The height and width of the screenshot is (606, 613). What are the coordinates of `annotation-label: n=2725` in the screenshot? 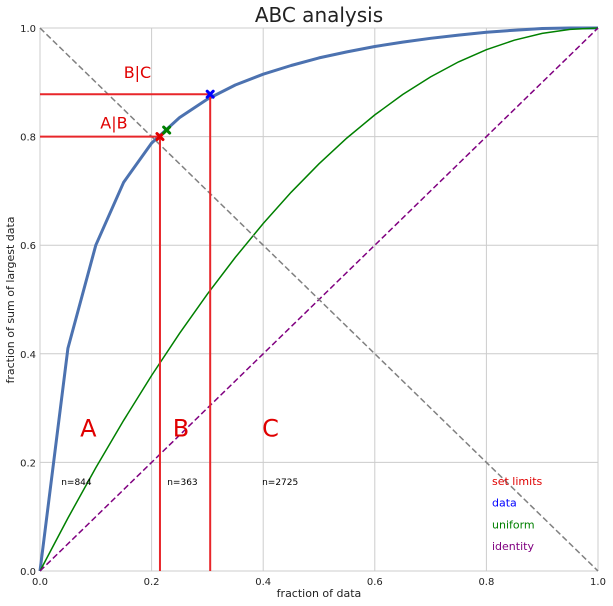 It's located at (280, 483).